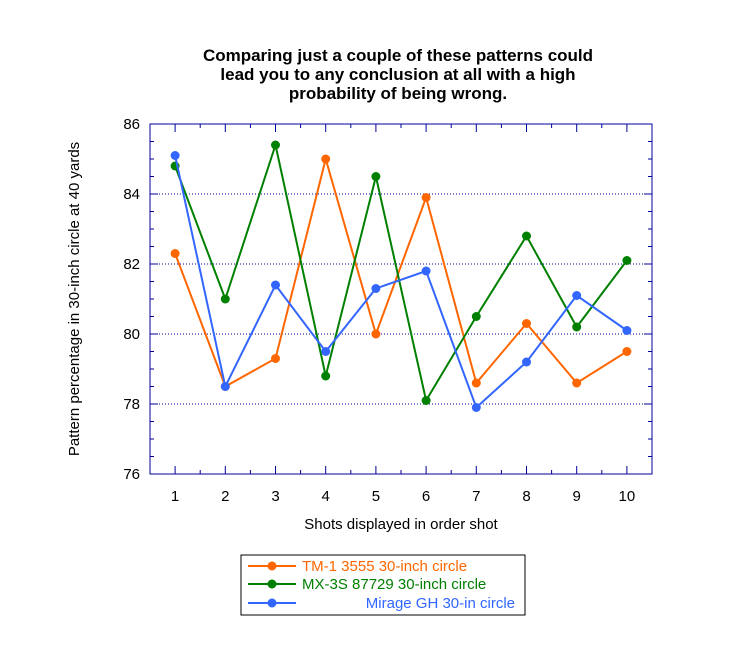 This screenshot has height=651, width=751. I want to click on x-tick-label: 8, so click(526, 496).